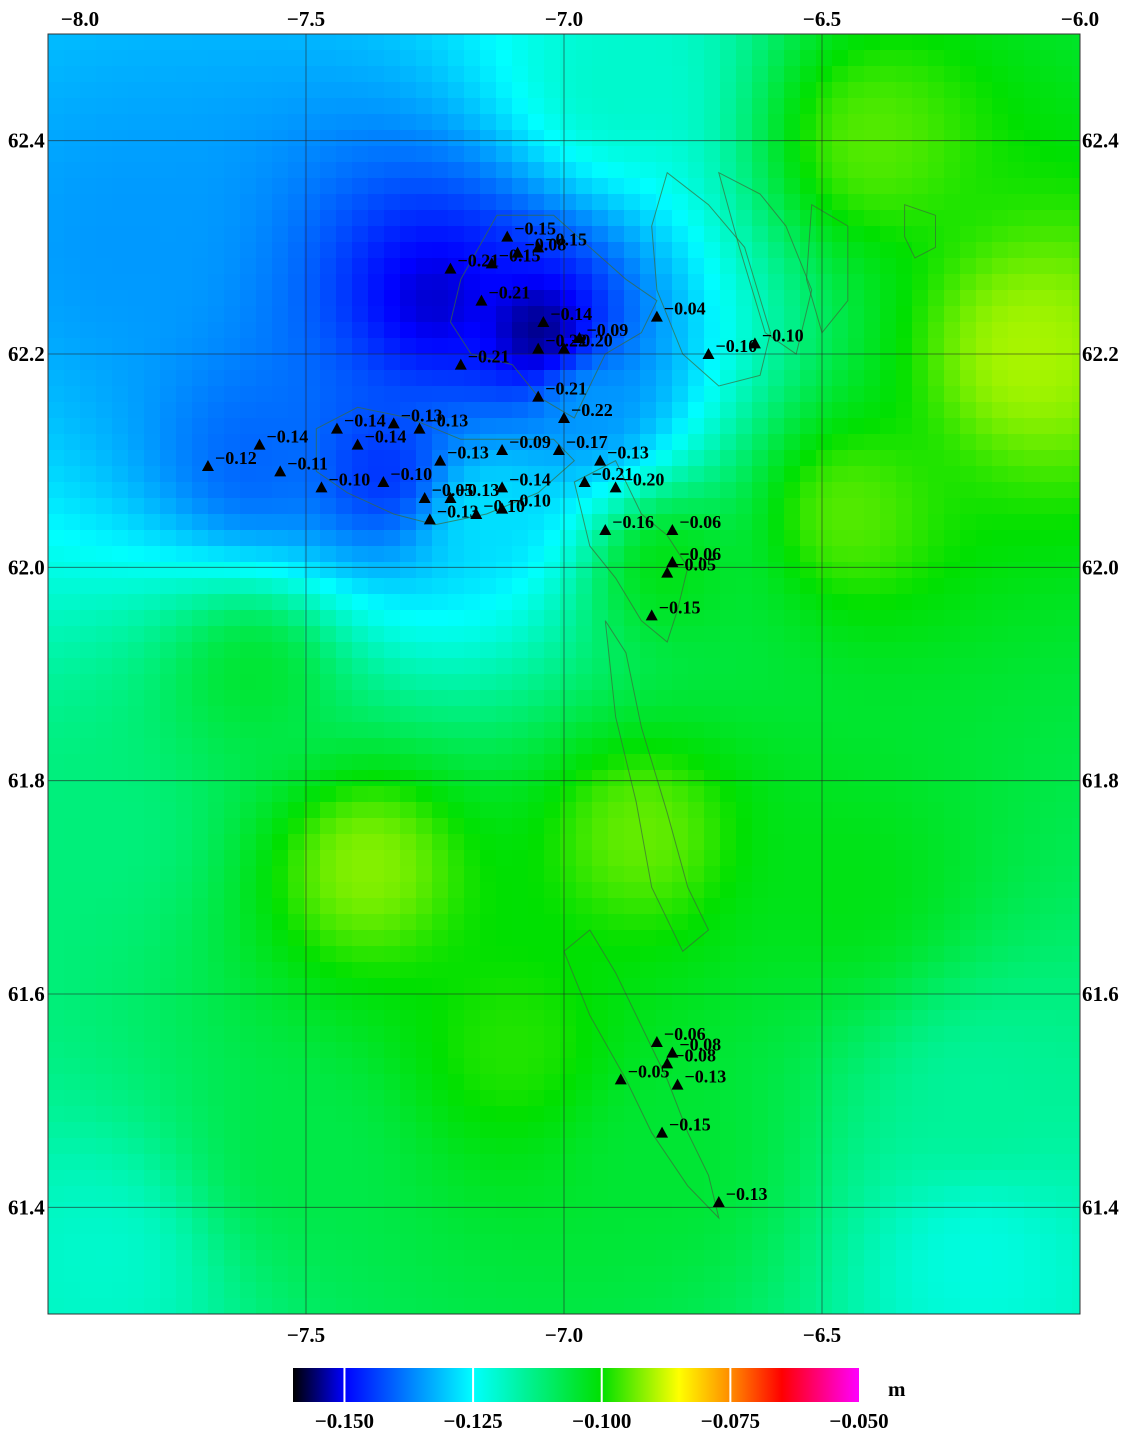  I want to click on station-value-label: −0.21, so click(509, 293).